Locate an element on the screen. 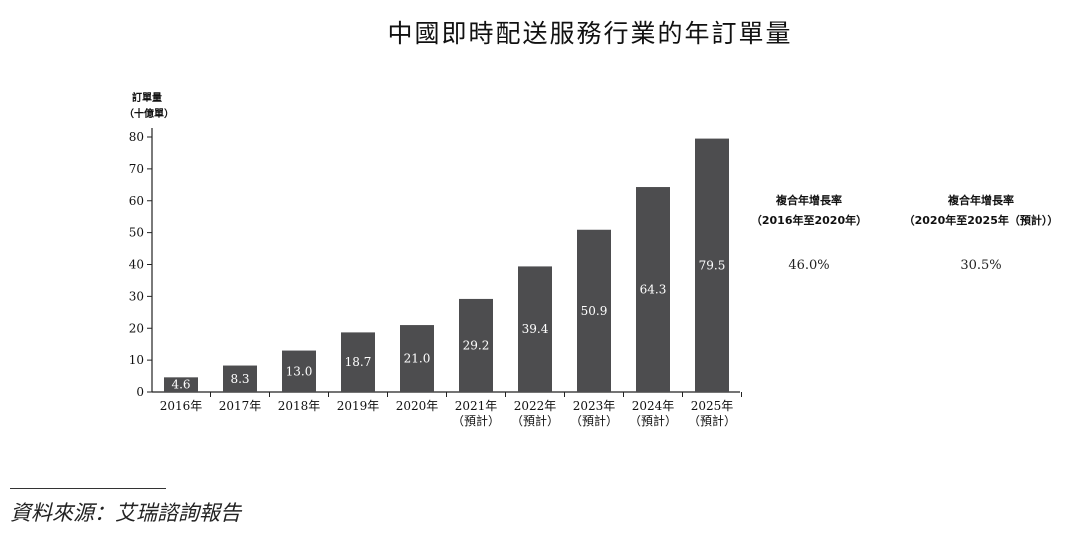  y-tick-label: 20 is located at coordinates (136, 328).